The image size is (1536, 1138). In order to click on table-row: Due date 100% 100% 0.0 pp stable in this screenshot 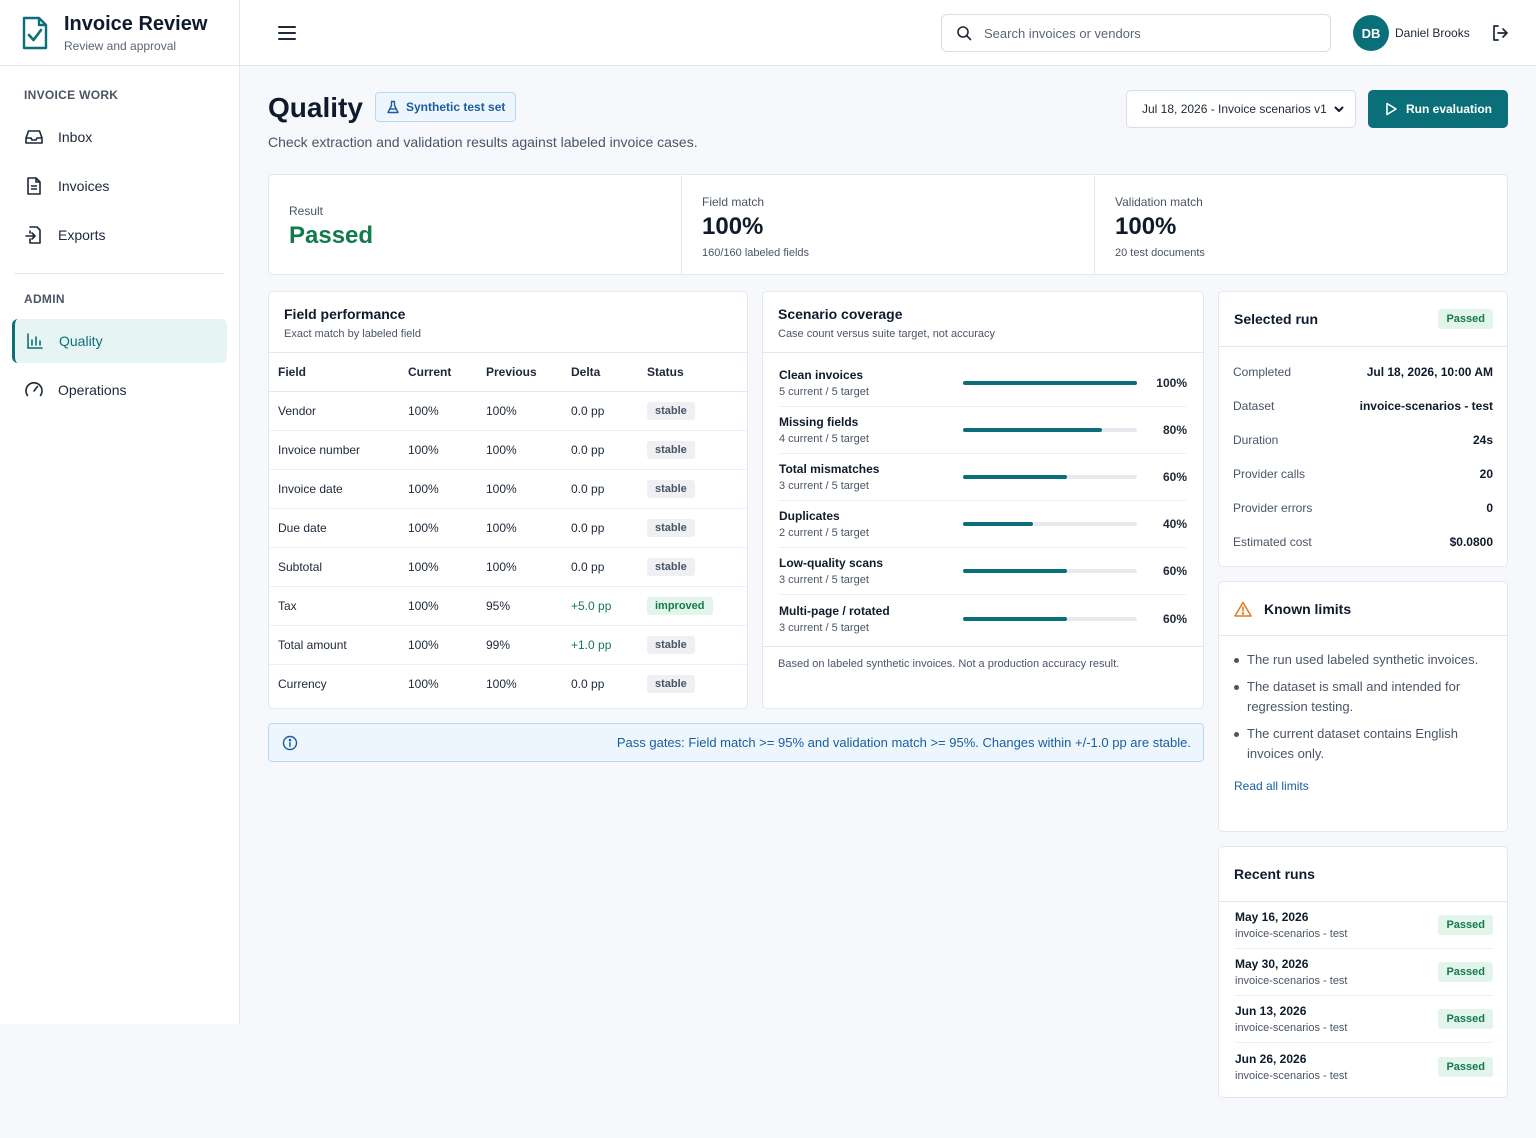, I will do `click(508, 528)`.